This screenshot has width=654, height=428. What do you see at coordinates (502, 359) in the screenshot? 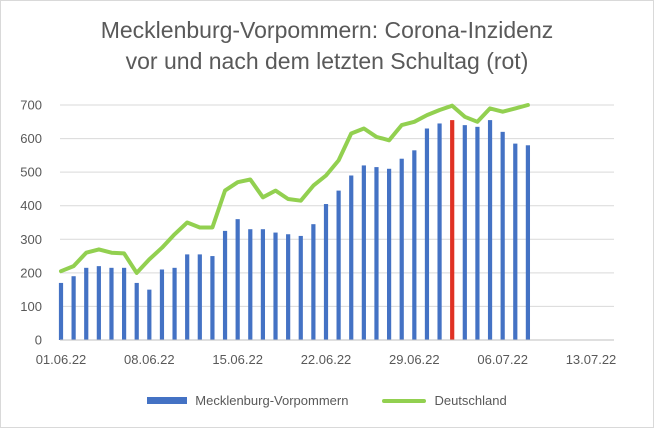
I see `x-tick-label: 06.07.22` at bounding box center [502, 359].